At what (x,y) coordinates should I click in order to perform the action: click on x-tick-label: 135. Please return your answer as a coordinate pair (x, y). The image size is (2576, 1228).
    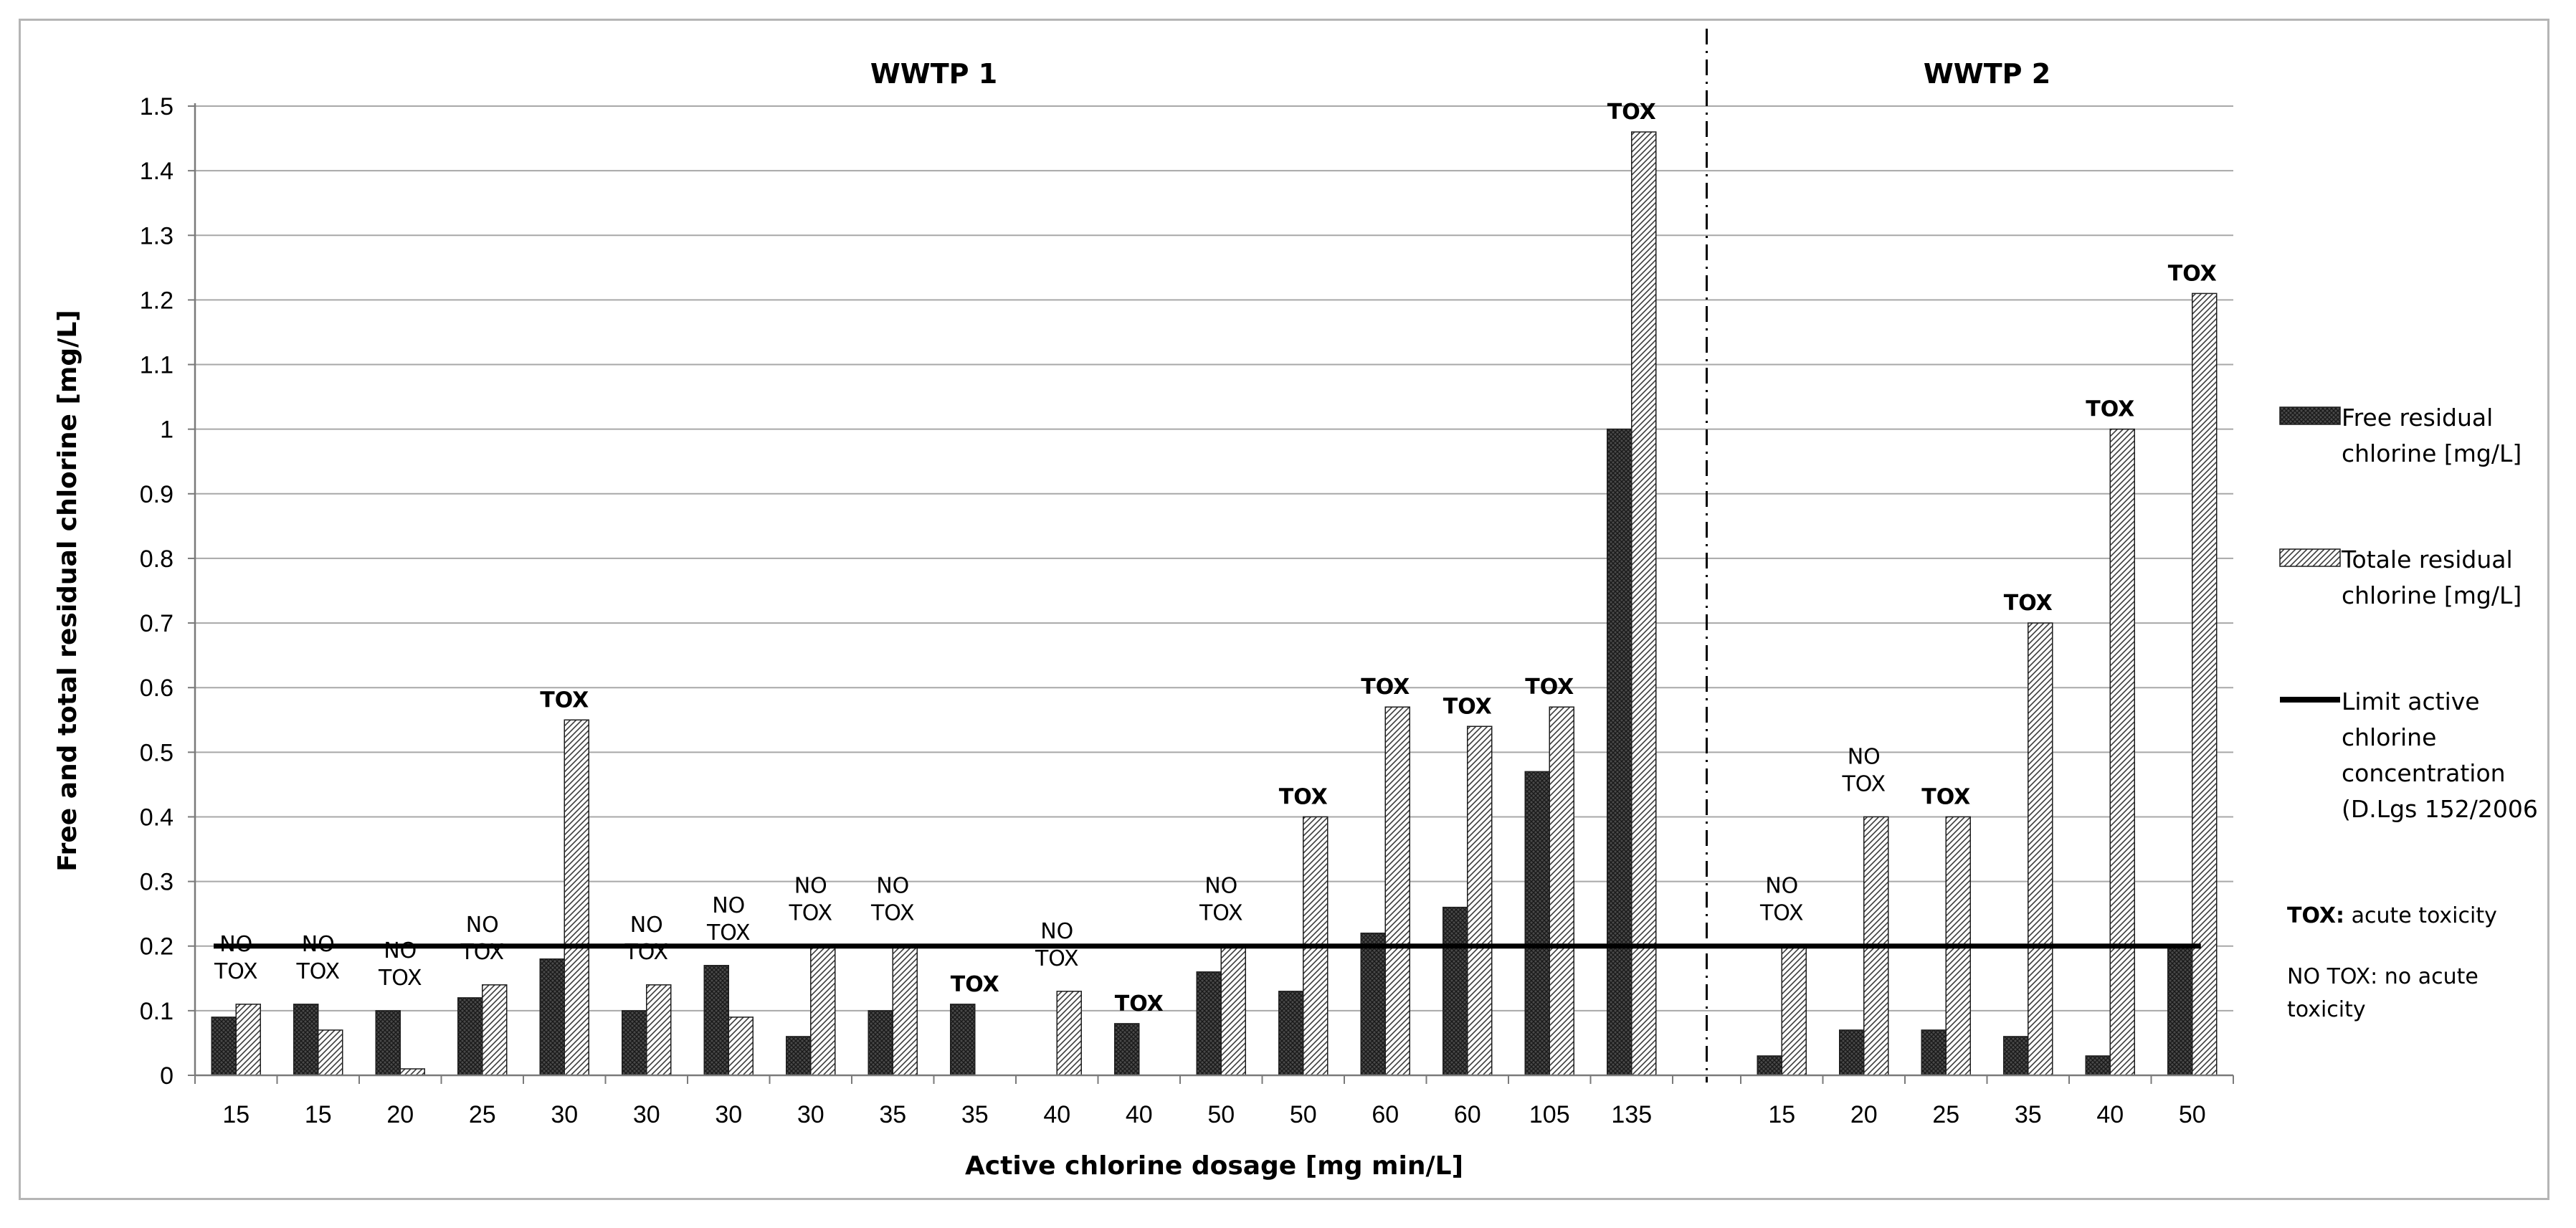
    Looking at the image, I should click on (1631, 1115).